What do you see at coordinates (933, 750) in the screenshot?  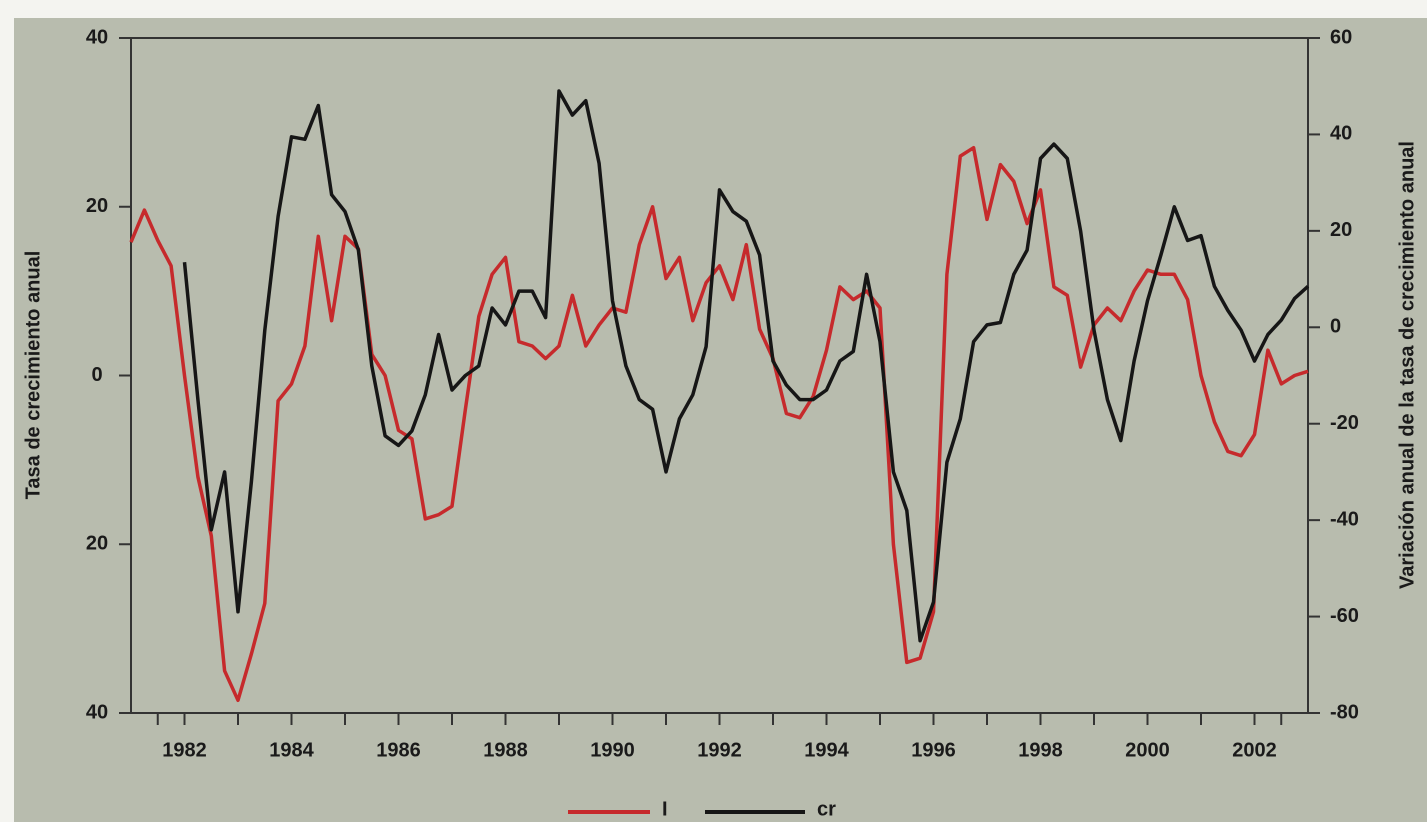 I see `x-tick-label: 1996` at bounding box center [933, 750].